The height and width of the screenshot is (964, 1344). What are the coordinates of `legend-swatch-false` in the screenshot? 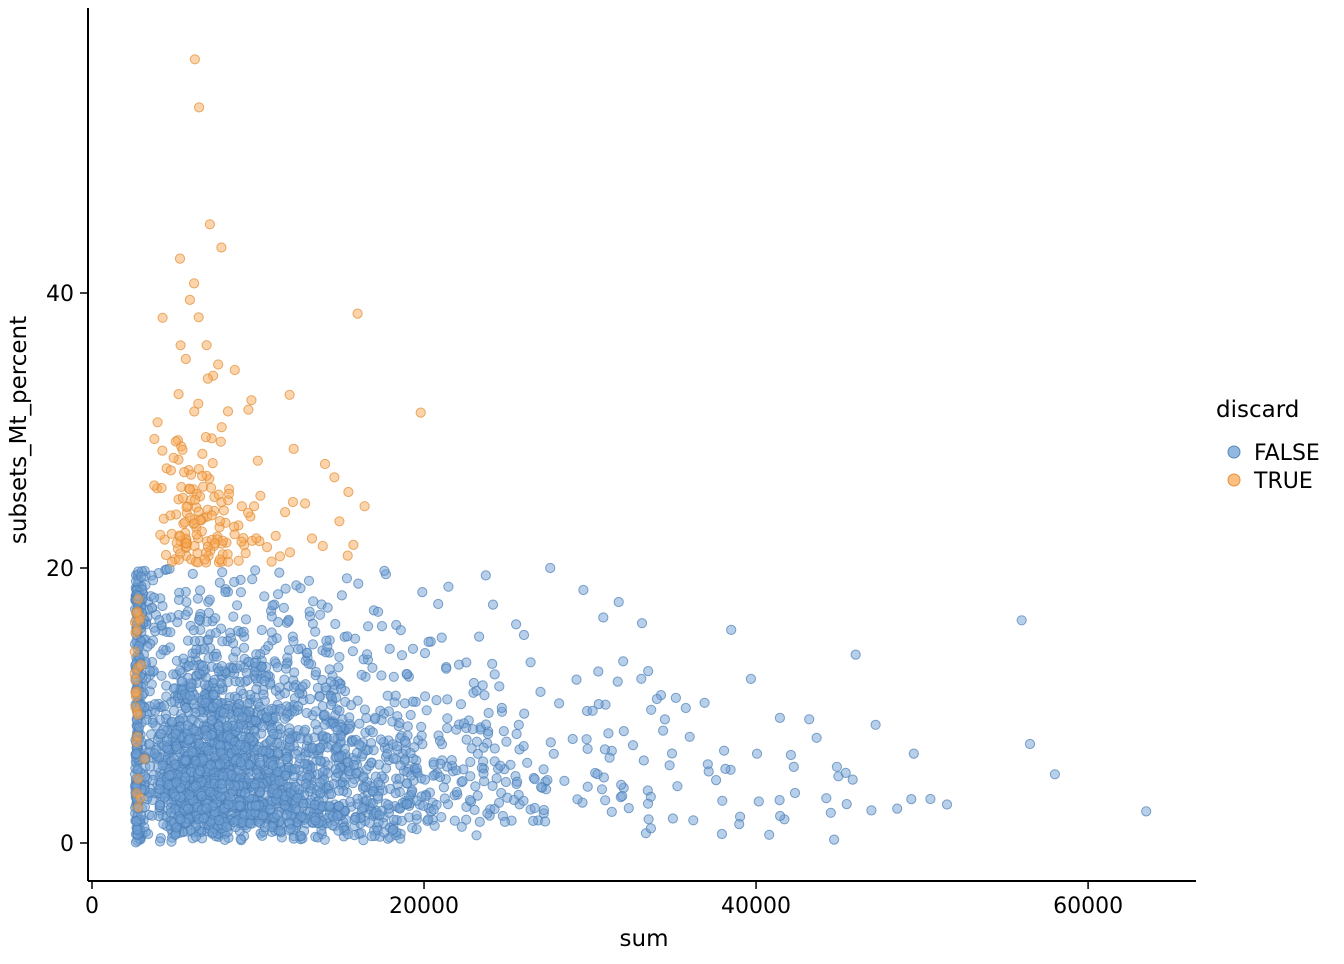 It's located at (1234, 452).